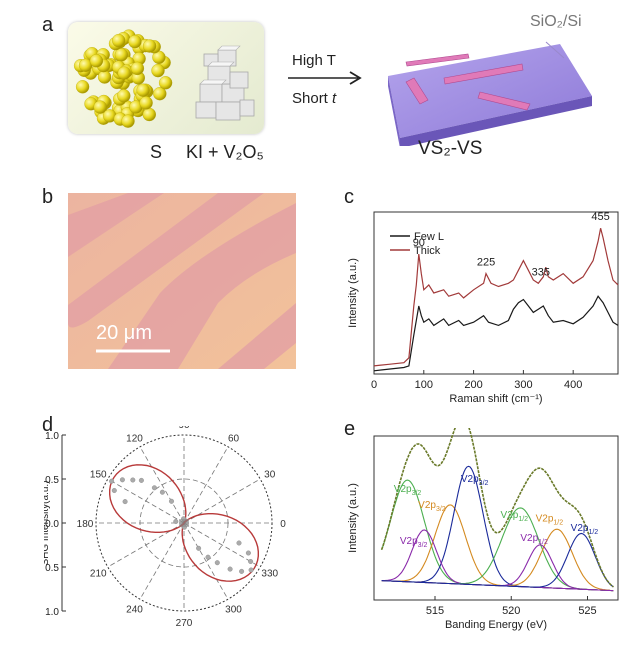 The image size is (639, 654). Describe the element at coordinates (496, 625) in the screenshot. I see `x-axis-label: Banding Energy (eV)` at that location.